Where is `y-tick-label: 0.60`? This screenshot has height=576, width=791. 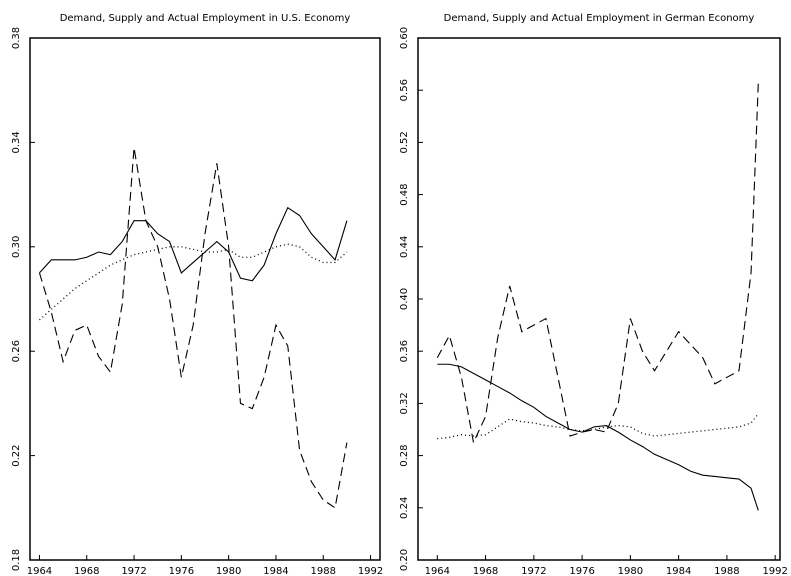
y-tick-label: 0.60 is located at coordinates (404, 38).